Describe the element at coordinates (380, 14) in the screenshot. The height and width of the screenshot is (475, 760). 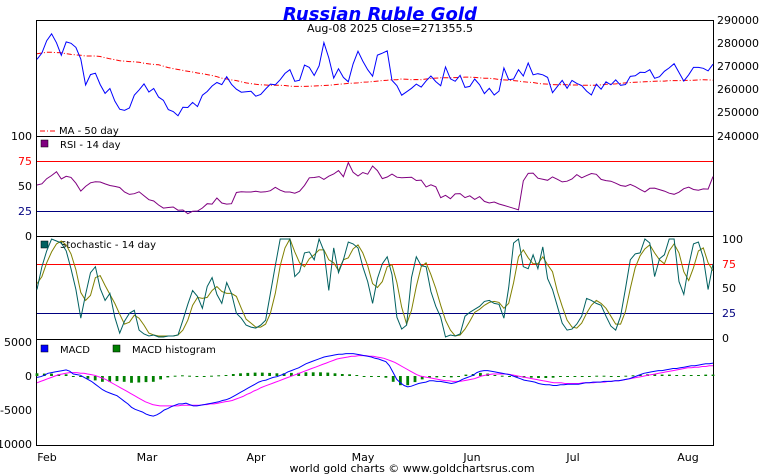
I see `chart-title: Russian Ruble Gold` at that location.